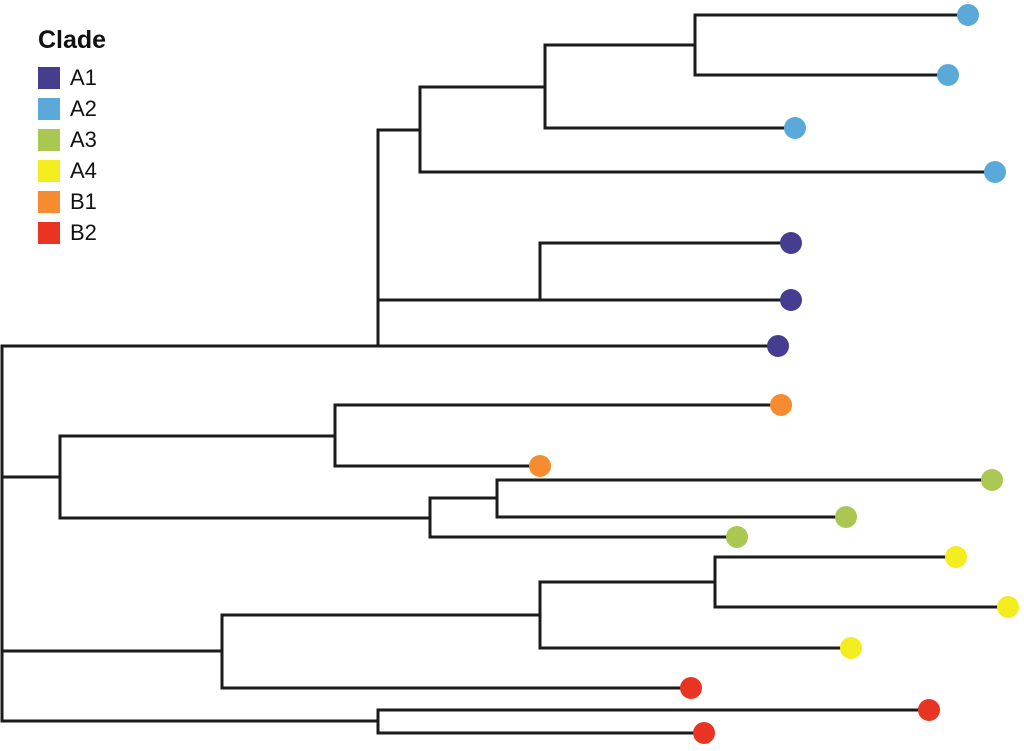 This screenshot has width=1024, height=751. Describe the element at coordinates (83, 108) in the screenshot. I see `legend-label-a2: A2` at that location.